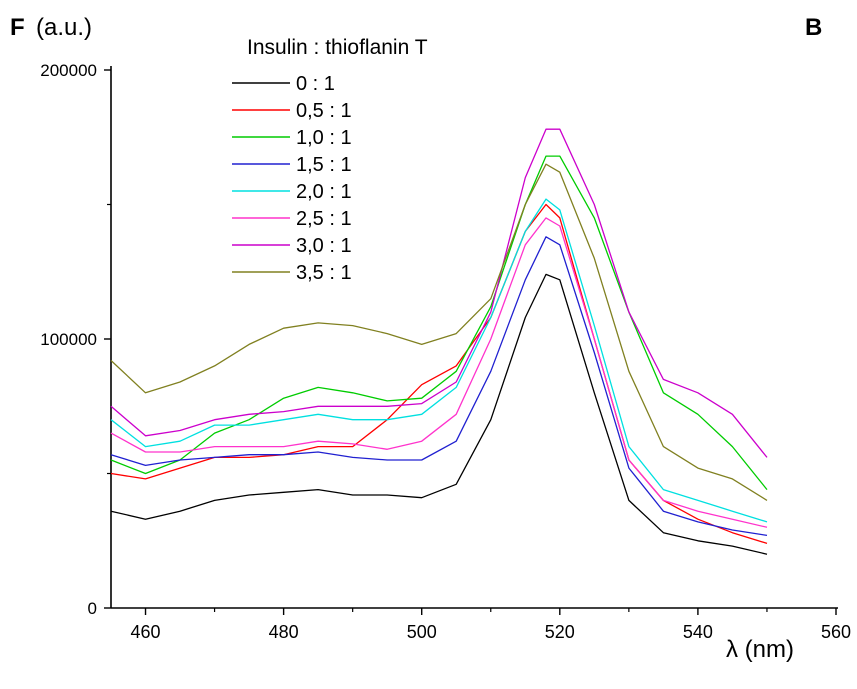  Describe the element at coordinates (836, 632) in the screenshot. I see `x-tick-label: 560` at that location.